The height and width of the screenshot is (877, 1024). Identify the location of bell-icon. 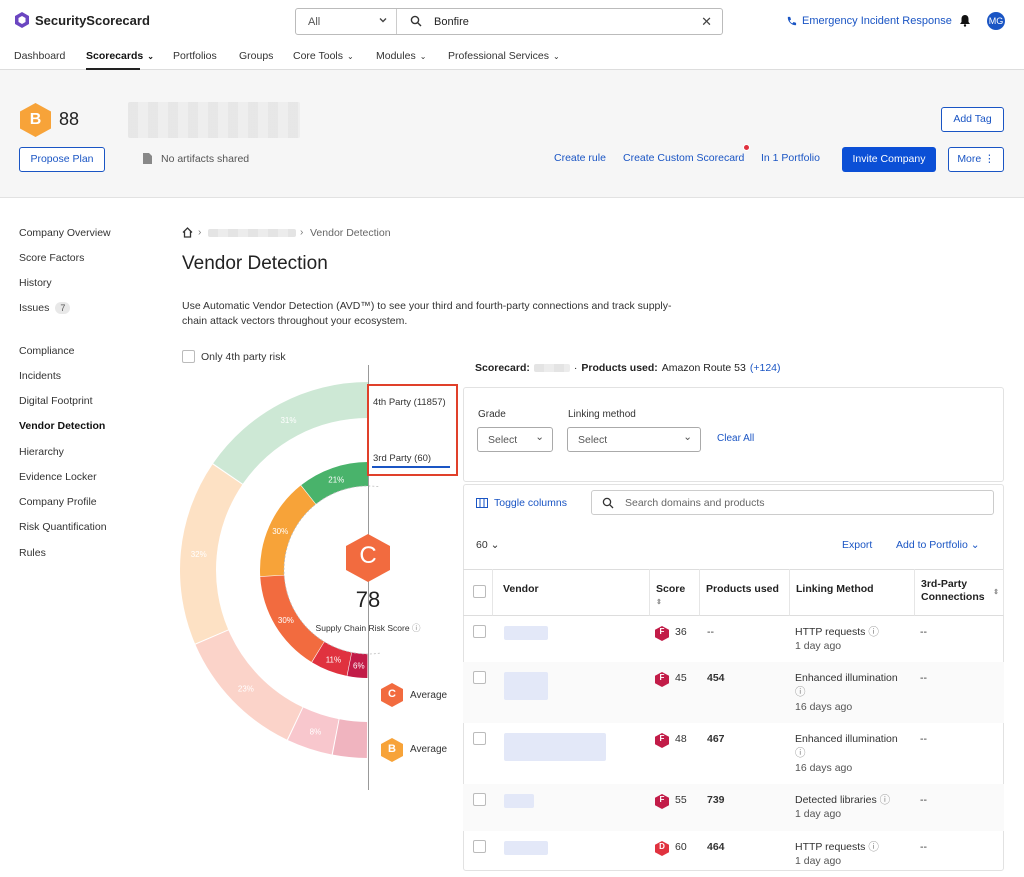
(965, 20).